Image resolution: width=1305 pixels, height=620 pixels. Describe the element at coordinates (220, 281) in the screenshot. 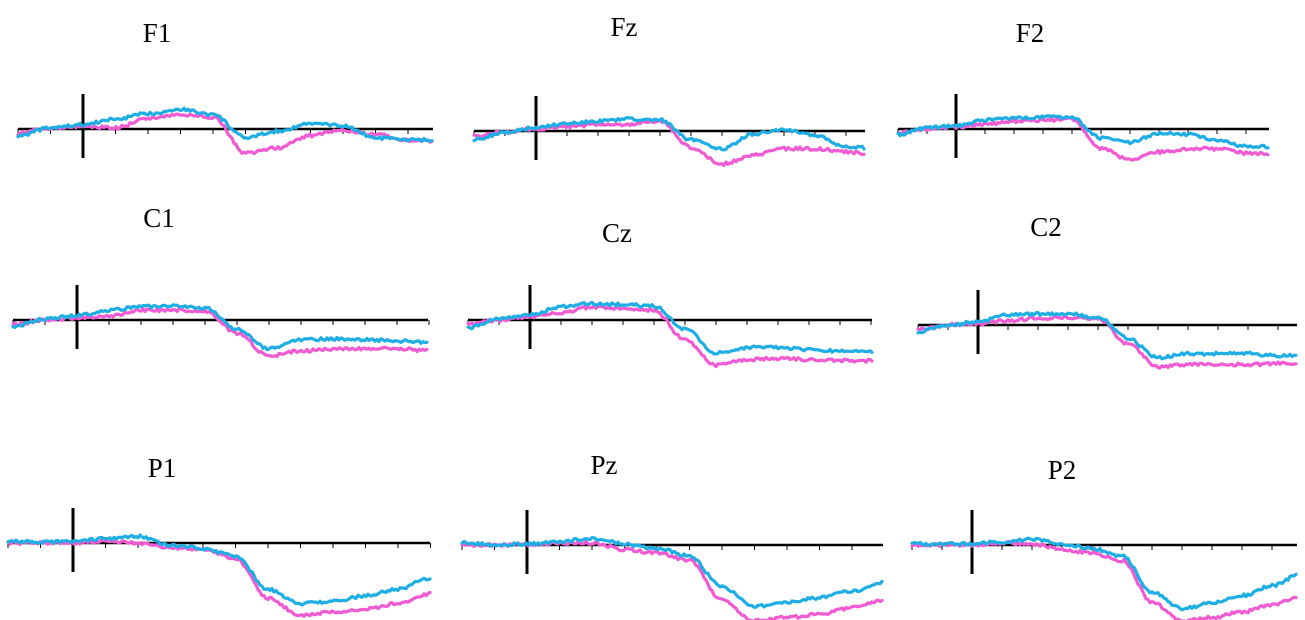

I see `erp-panel-c1: C1` at that location.